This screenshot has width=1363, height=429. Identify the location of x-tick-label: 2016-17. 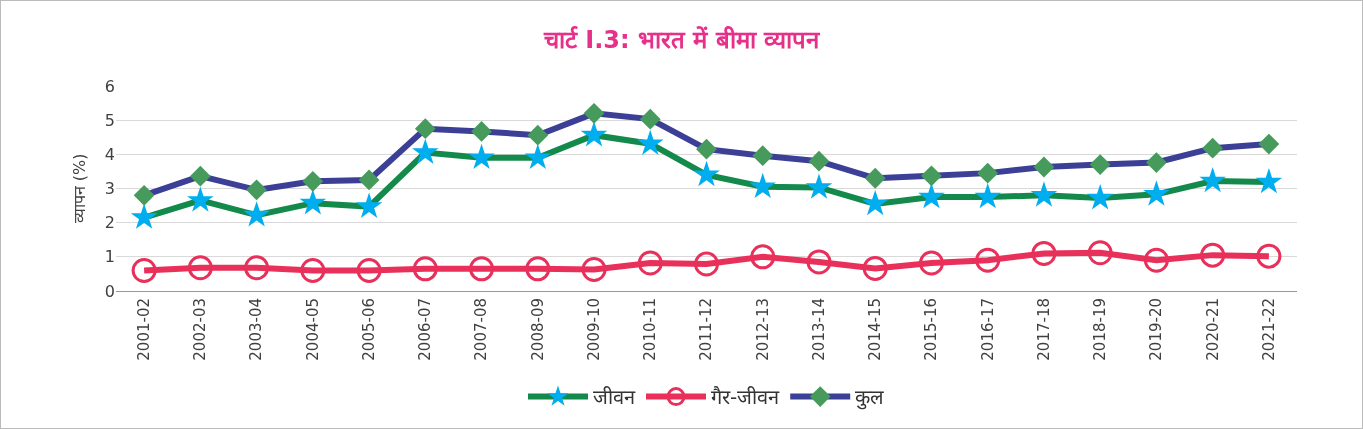
(987, 329).